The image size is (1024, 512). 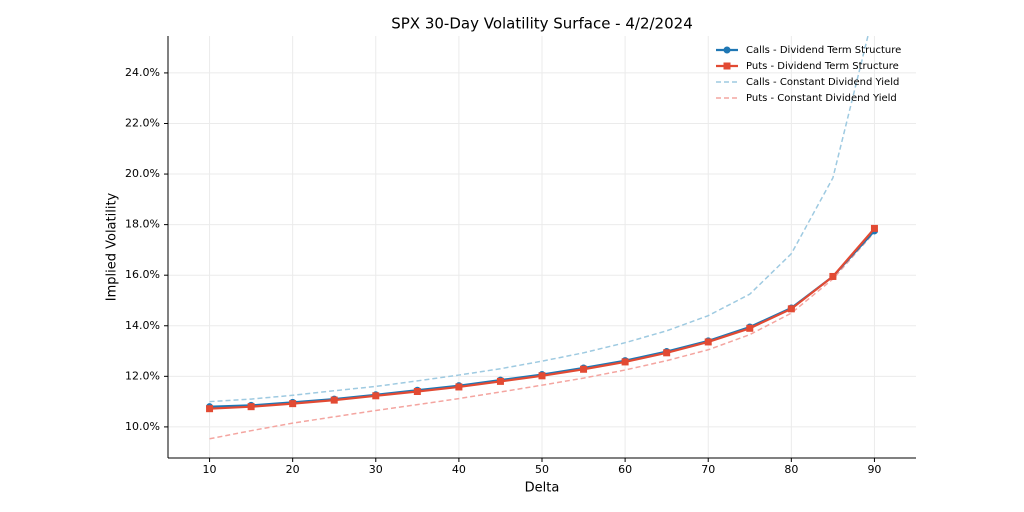 I want to click on y-tick-label: 12.0%, so click(x=142, y=375).